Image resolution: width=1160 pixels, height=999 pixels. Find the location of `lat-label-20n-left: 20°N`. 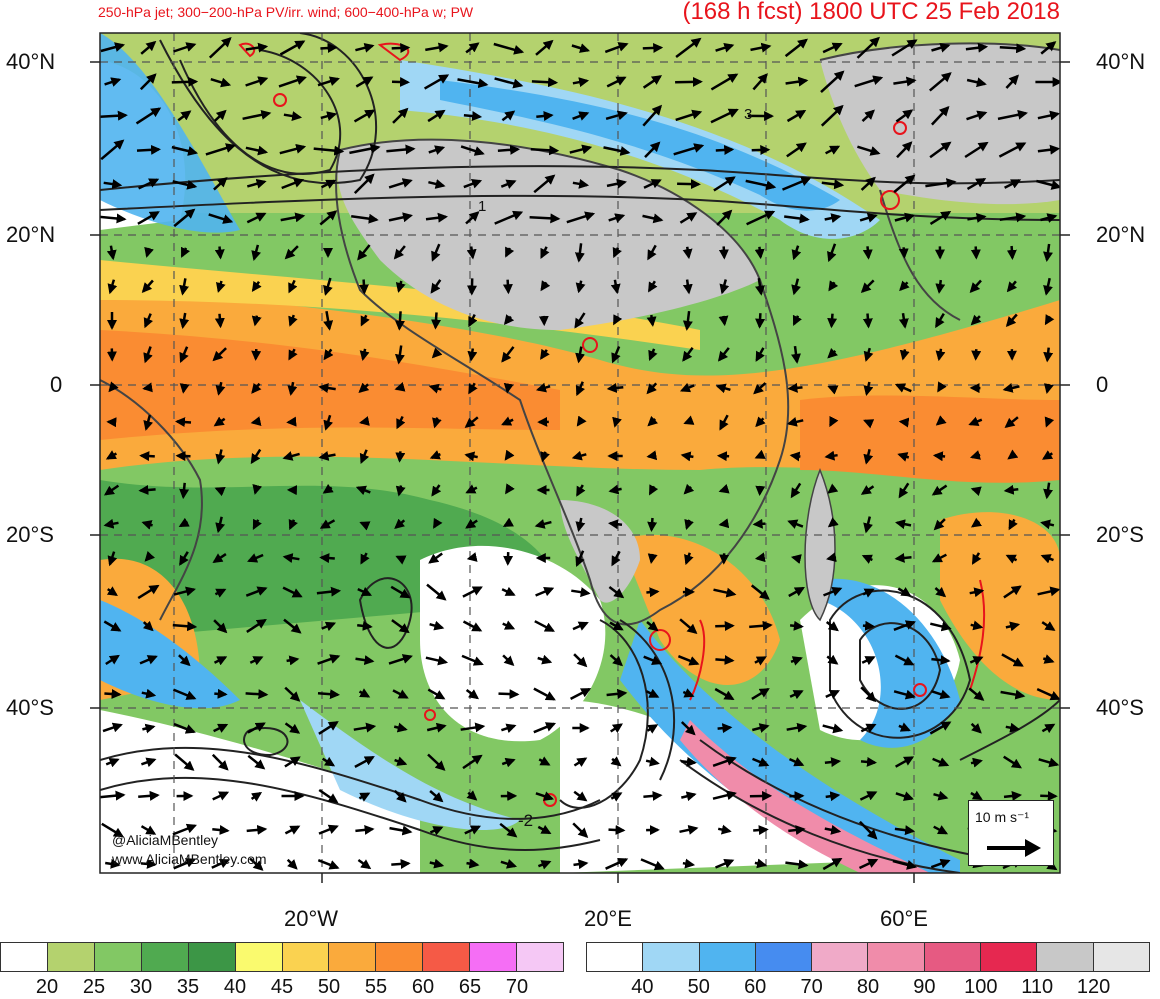

lat-label-20n-left: 20°N is located at coordinates (31, 234).